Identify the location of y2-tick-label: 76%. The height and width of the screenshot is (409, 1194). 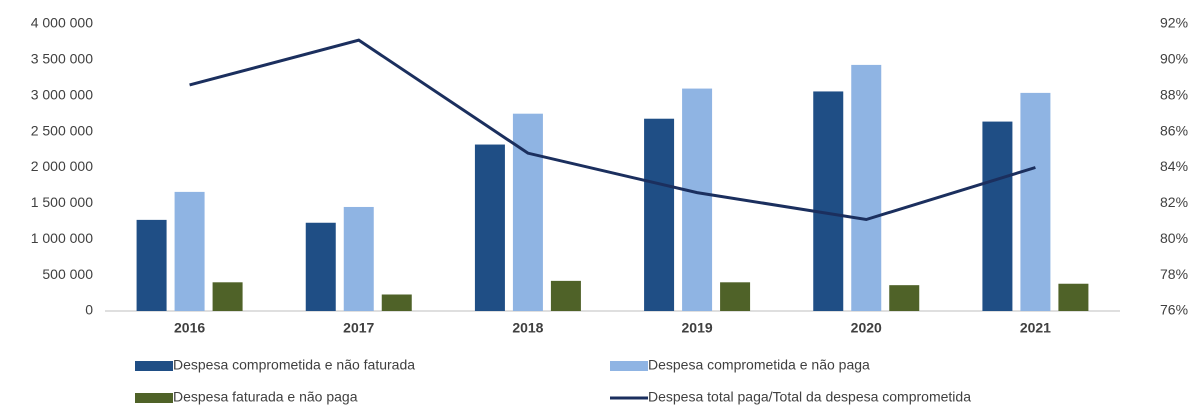
(1174, 310).